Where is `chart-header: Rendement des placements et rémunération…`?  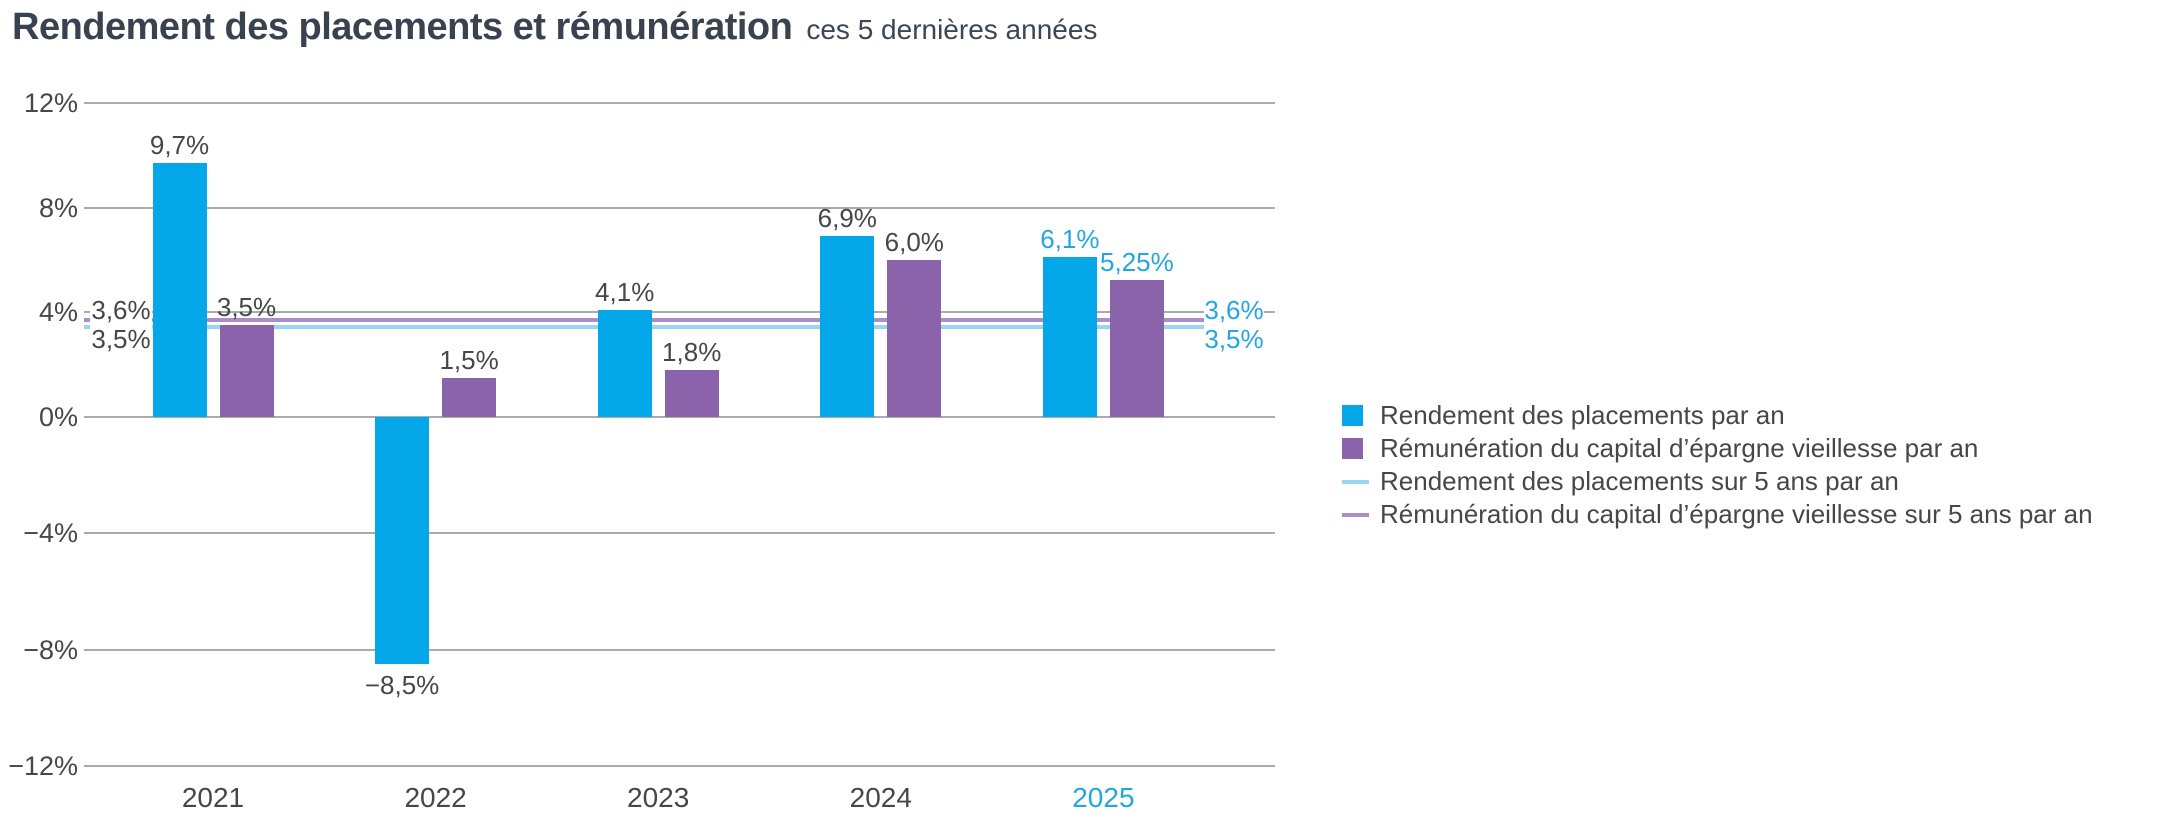 chart-header: Rendement des placements et rémunération… is located at coordinates (554, 27).